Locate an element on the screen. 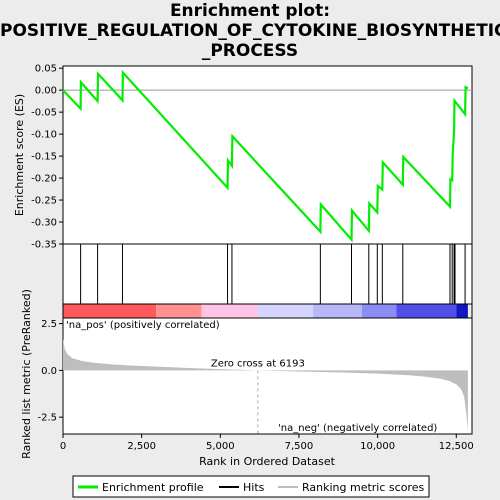 The width and height of the screenshot is (500, 500). hits-panel is located at coordinates (267, 274).